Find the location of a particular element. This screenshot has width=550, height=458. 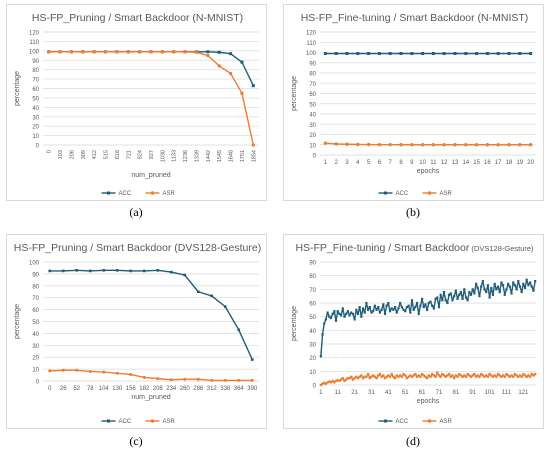

y-tick-label: 30 is located at coordinates (312, 346).